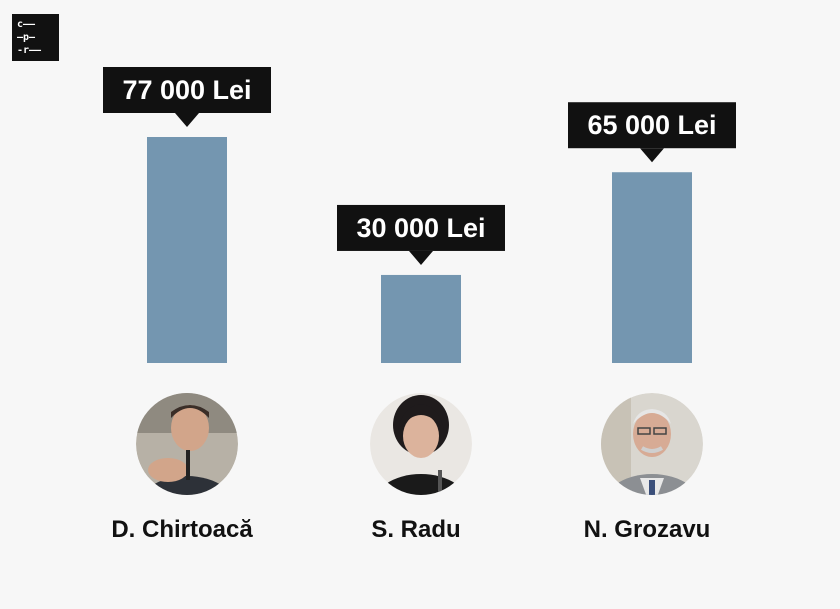 The image size is (840, 609). Describe the element at coordinates (26, 37) in the screenshot. I see `logo-line-2: —p—` at that location.